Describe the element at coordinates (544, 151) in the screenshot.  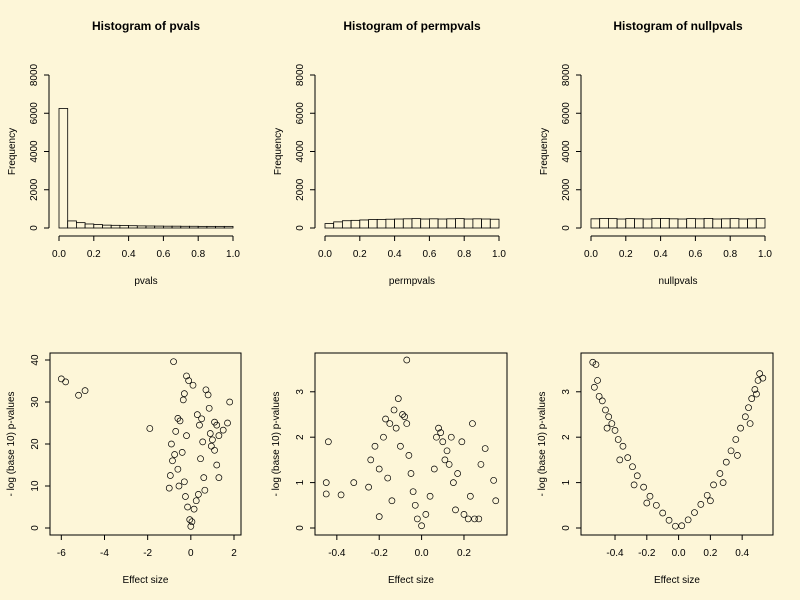
I see `y-axis-label: Frequency` at that location.